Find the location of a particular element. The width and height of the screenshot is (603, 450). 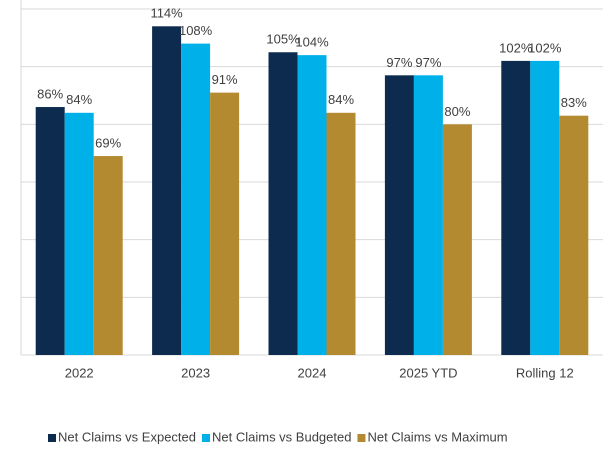

x-tick-label: 2023 is located at coordinates (195, 372).